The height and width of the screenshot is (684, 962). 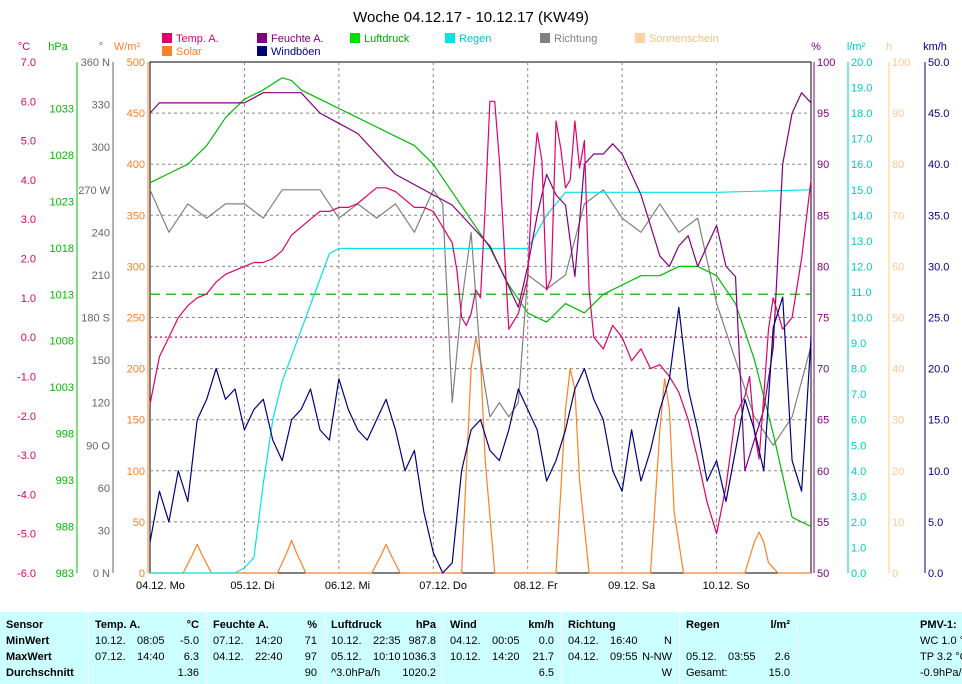 I want to click on left-axis-tick: 90 O, so click(x=98, y=446).